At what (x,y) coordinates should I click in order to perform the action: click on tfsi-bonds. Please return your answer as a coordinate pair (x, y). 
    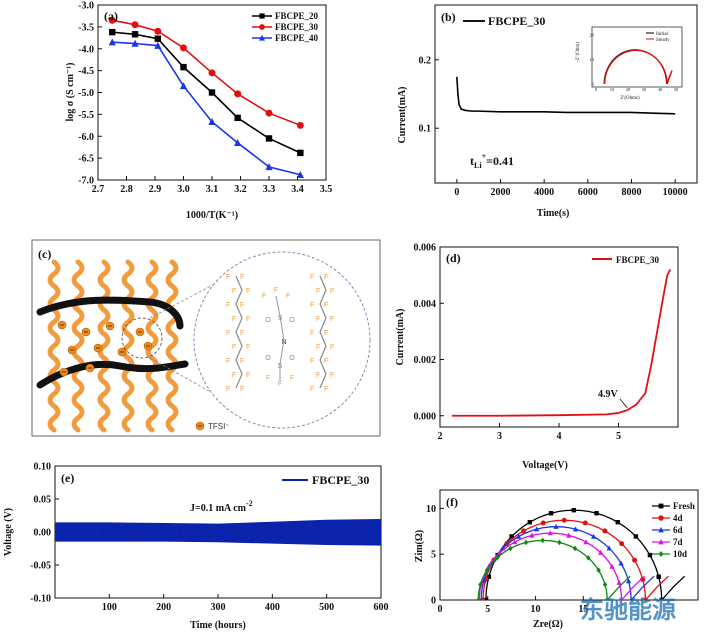
    Looking at the image, I should click on (280, 338).